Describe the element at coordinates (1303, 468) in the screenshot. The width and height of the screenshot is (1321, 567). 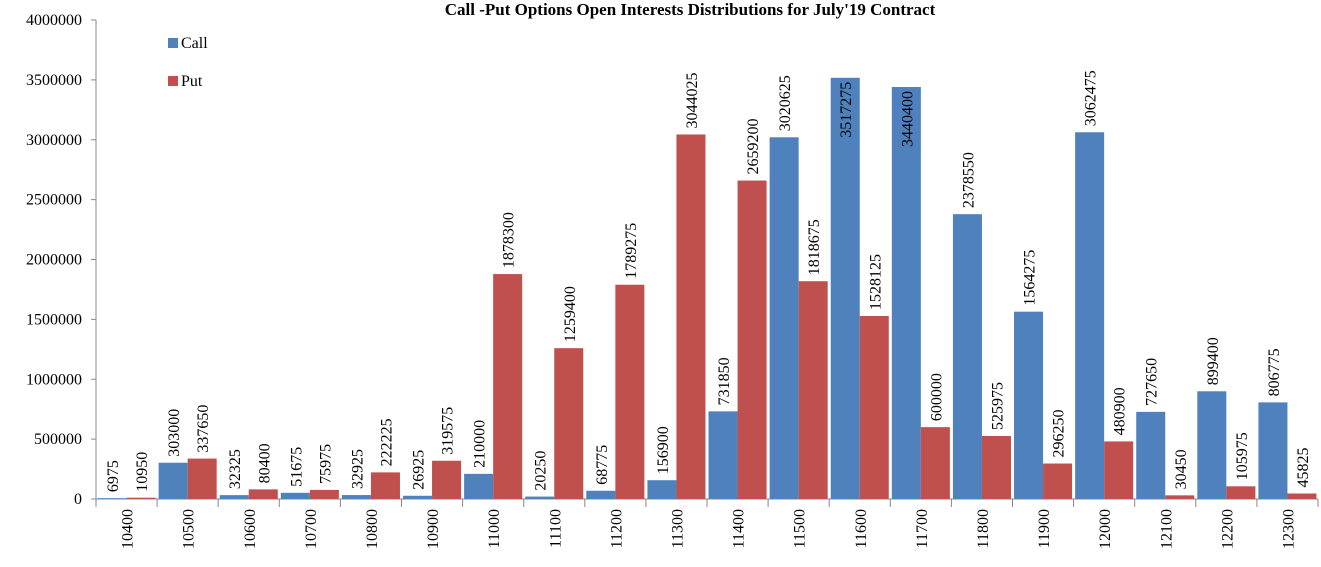
I see `value-label: 45825` at that location.